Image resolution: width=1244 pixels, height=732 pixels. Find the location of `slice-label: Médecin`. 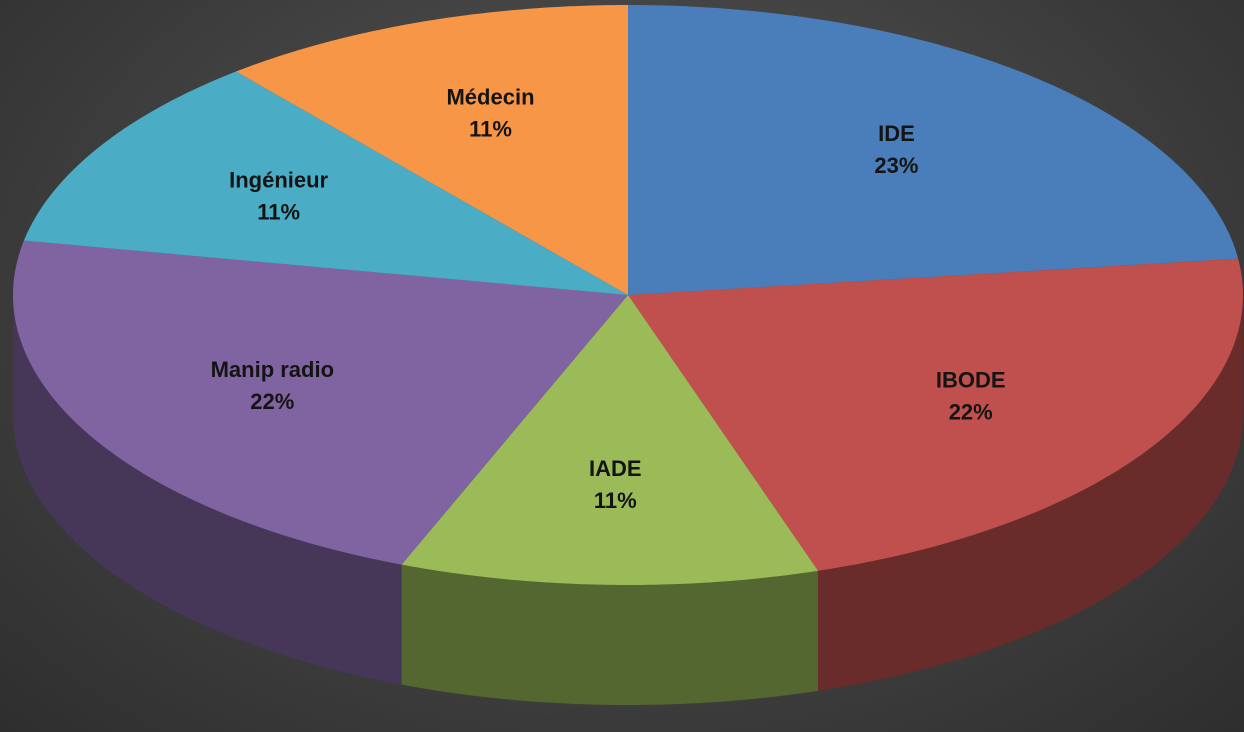

slice-label: Médecin is located at coordinates (490, 97).